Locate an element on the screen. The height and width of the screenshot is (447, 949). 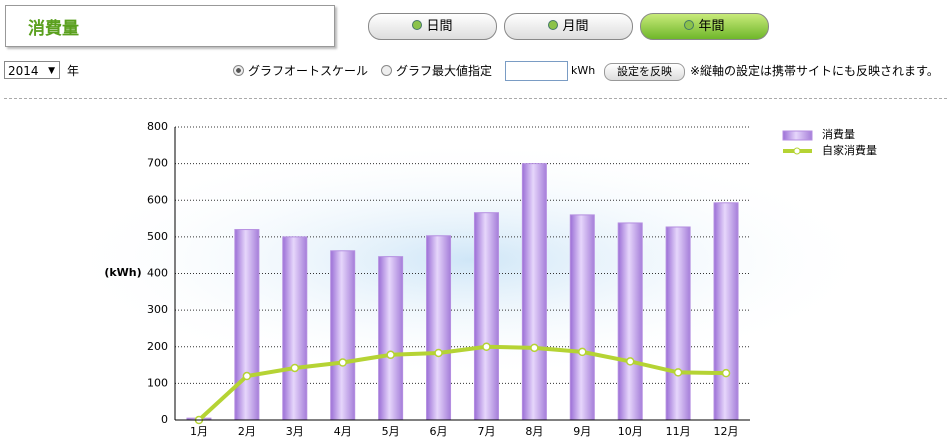
y-tick-label: 200 is located at coordinates (157, 346).